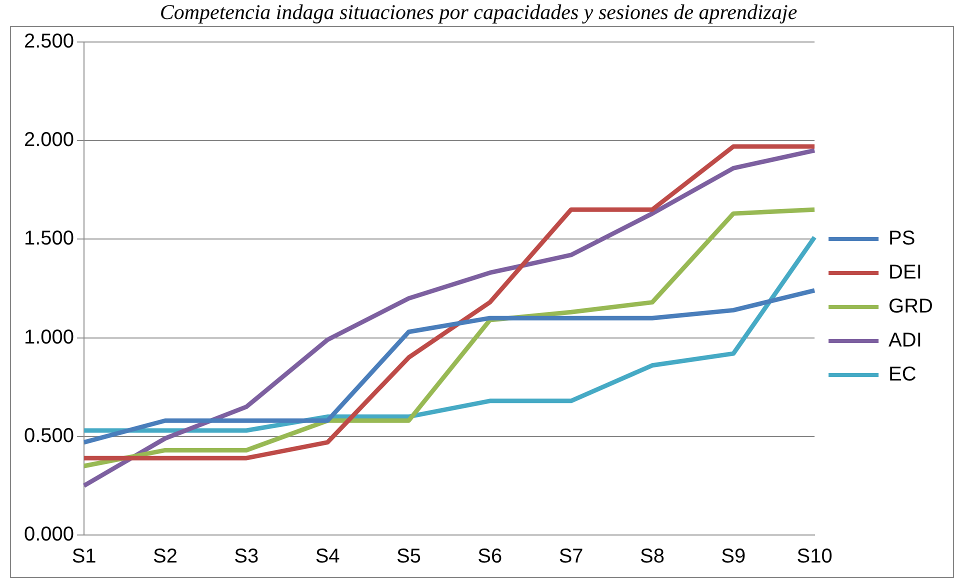 Image resolution: width=957 pixels, height=580 pixels. What do you see at coordinates (478, 12) in the screenshot?
I see `chart-title: Competencia indaga situaciones por capacidades y sesiones de aprendizaje` at bounding box center [478, 12].